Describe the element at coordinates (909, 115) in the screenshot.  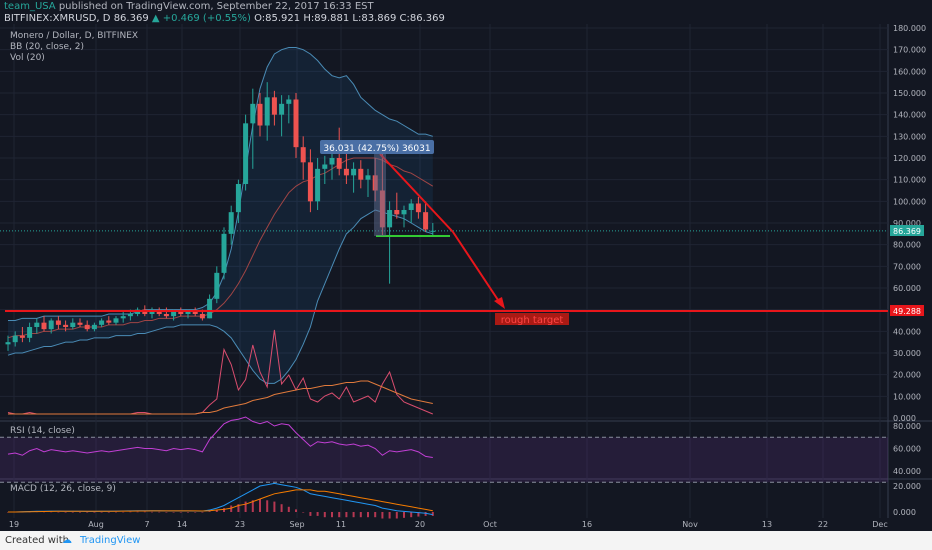
I see `price-tick-label: 140.000` at that location.